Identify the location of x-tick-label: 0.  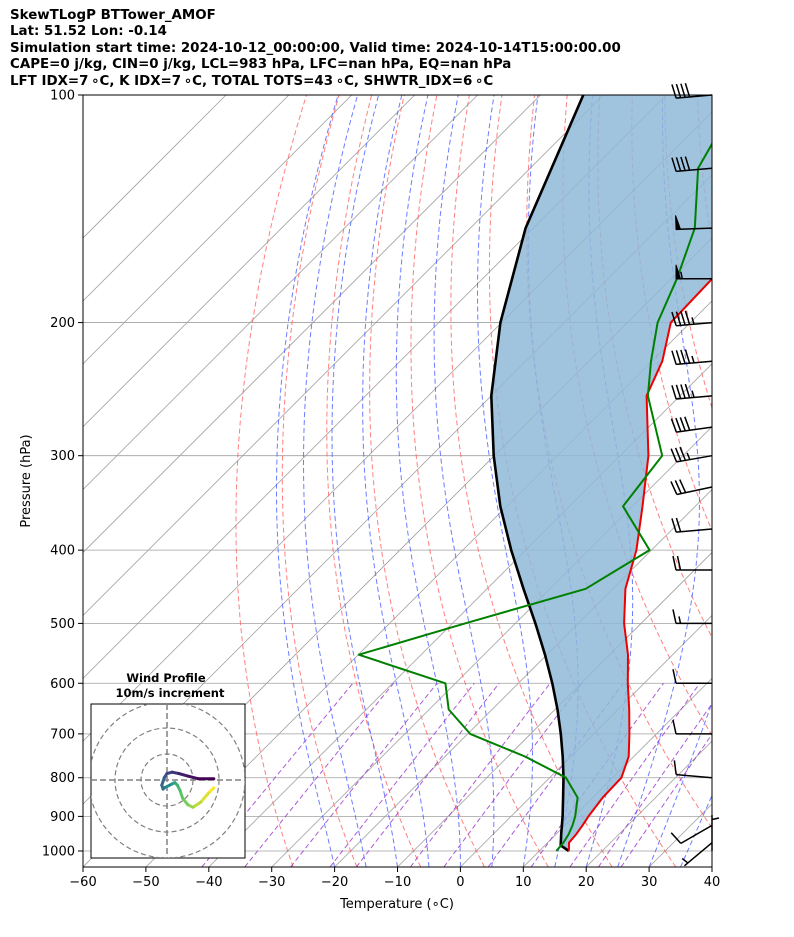
(460, 882).